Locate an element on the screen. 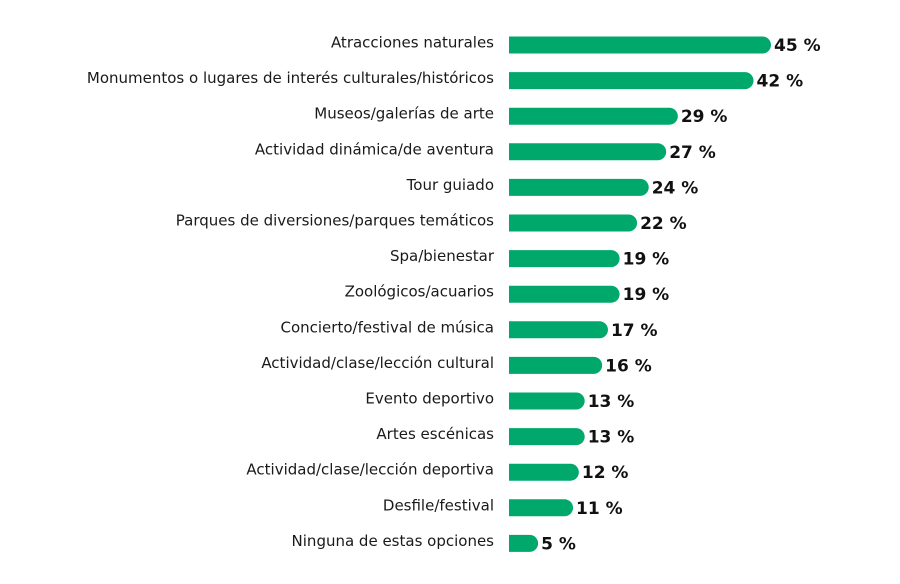 The width and height of the screenshot is (900, 584). category-label-12: Actividad/clase/lección deportiva is located at coordinates (370, 470).